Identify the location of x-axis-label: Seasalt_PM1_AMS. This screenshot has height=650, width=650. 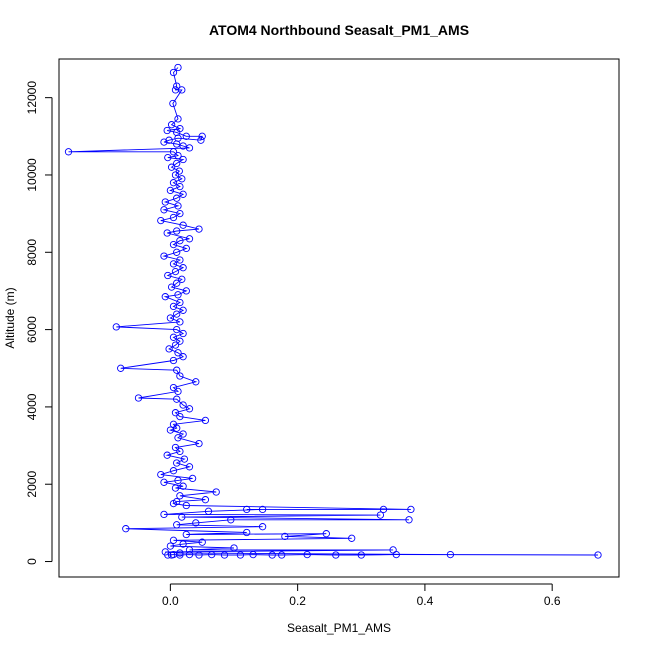
(339, 628).